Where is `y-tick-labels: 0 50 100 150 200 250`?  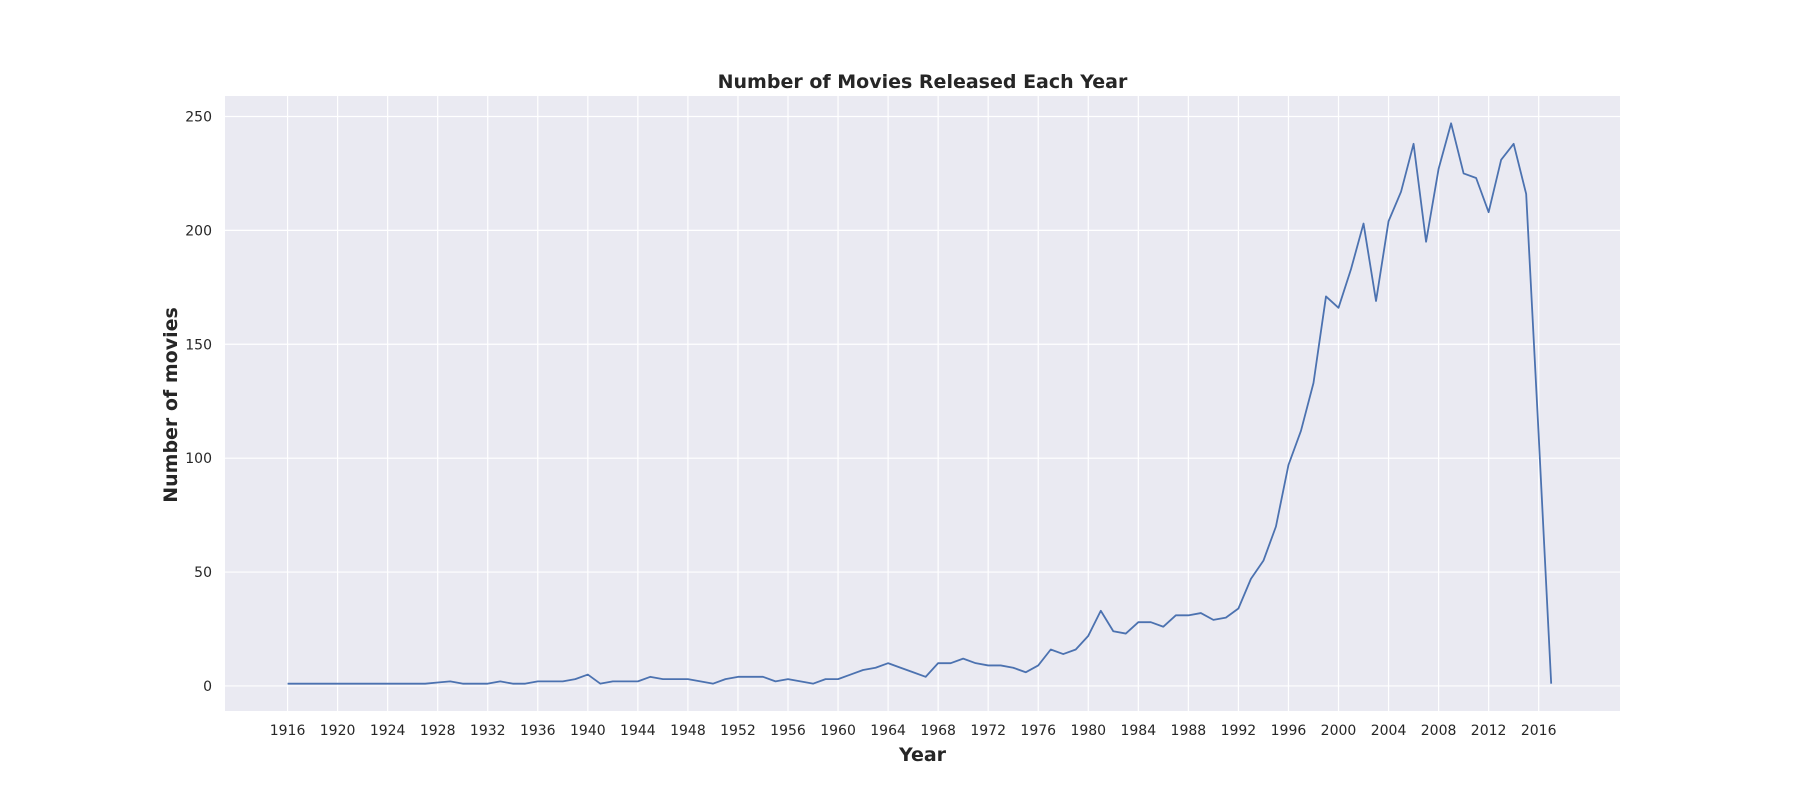 y-tick-labels: 0 50 100 150 200 250 is located at coordinates (198, 402).